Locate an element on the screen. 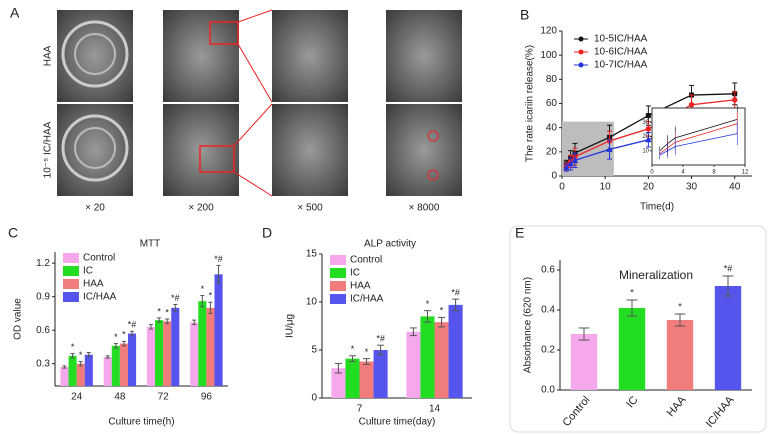 The image size is (769, 436). x-tick-label: 10 is located at coordinates (606, 187).